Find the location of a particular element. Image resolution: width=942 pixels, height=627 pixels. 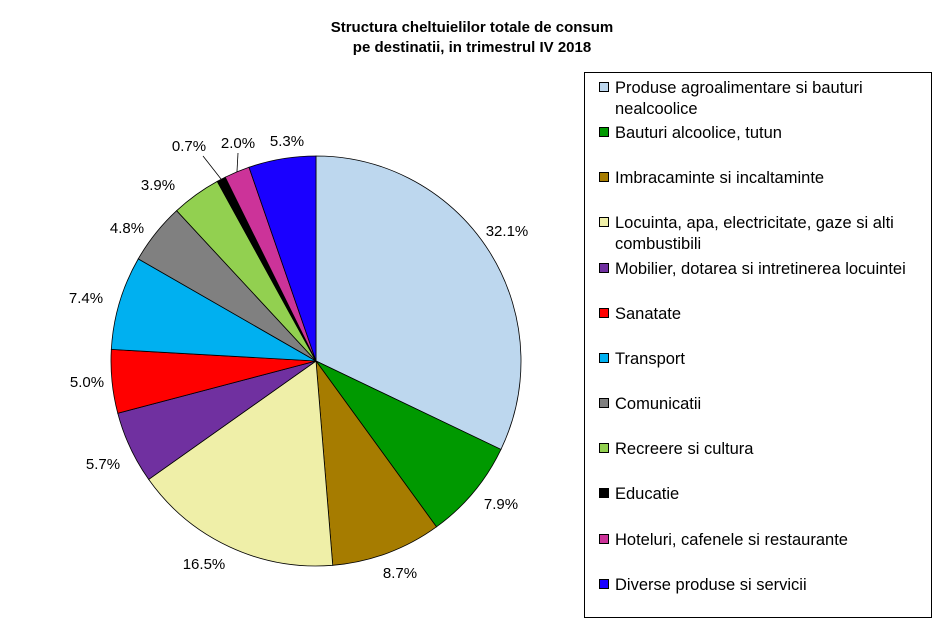

slice-label: 32.1% is located at coordinates (507, 231).